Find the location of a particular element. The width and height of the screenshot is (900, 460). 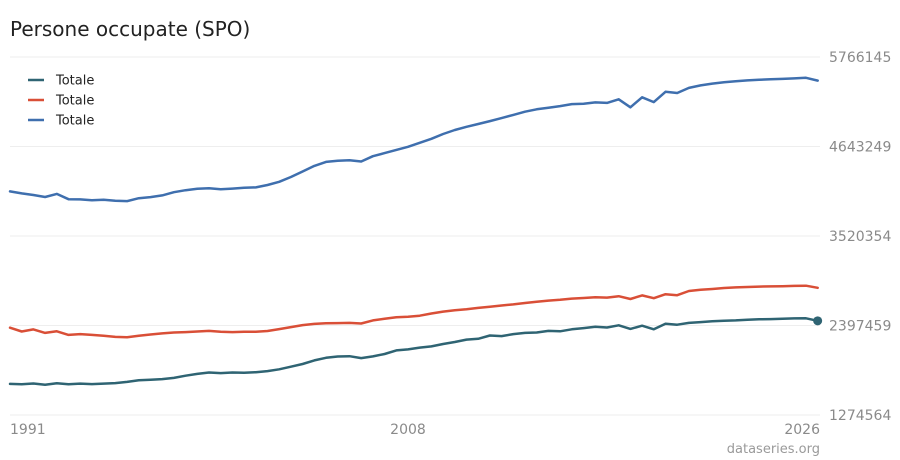

y-tick-label: 5766145 is located at coordinates (860, 58).